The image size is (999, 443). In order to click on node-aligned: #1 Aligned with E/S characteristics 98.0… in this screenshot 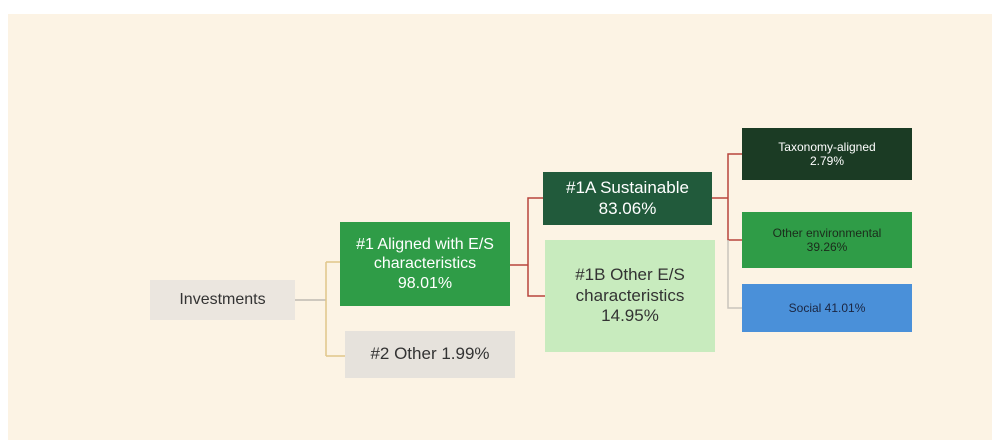, I will do `click(425, 264)`.